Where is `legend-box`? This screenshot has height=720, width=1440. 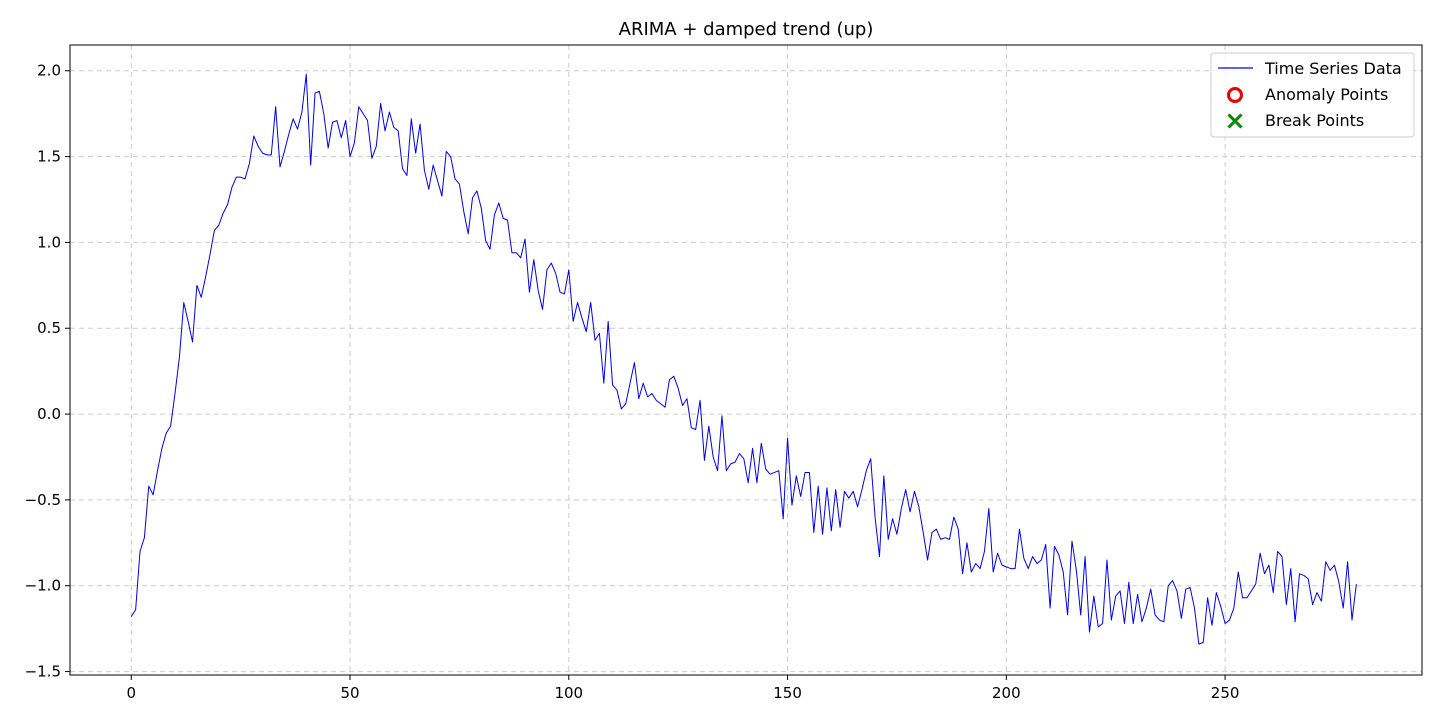 legend-box is located at coordinates (1312, 95).